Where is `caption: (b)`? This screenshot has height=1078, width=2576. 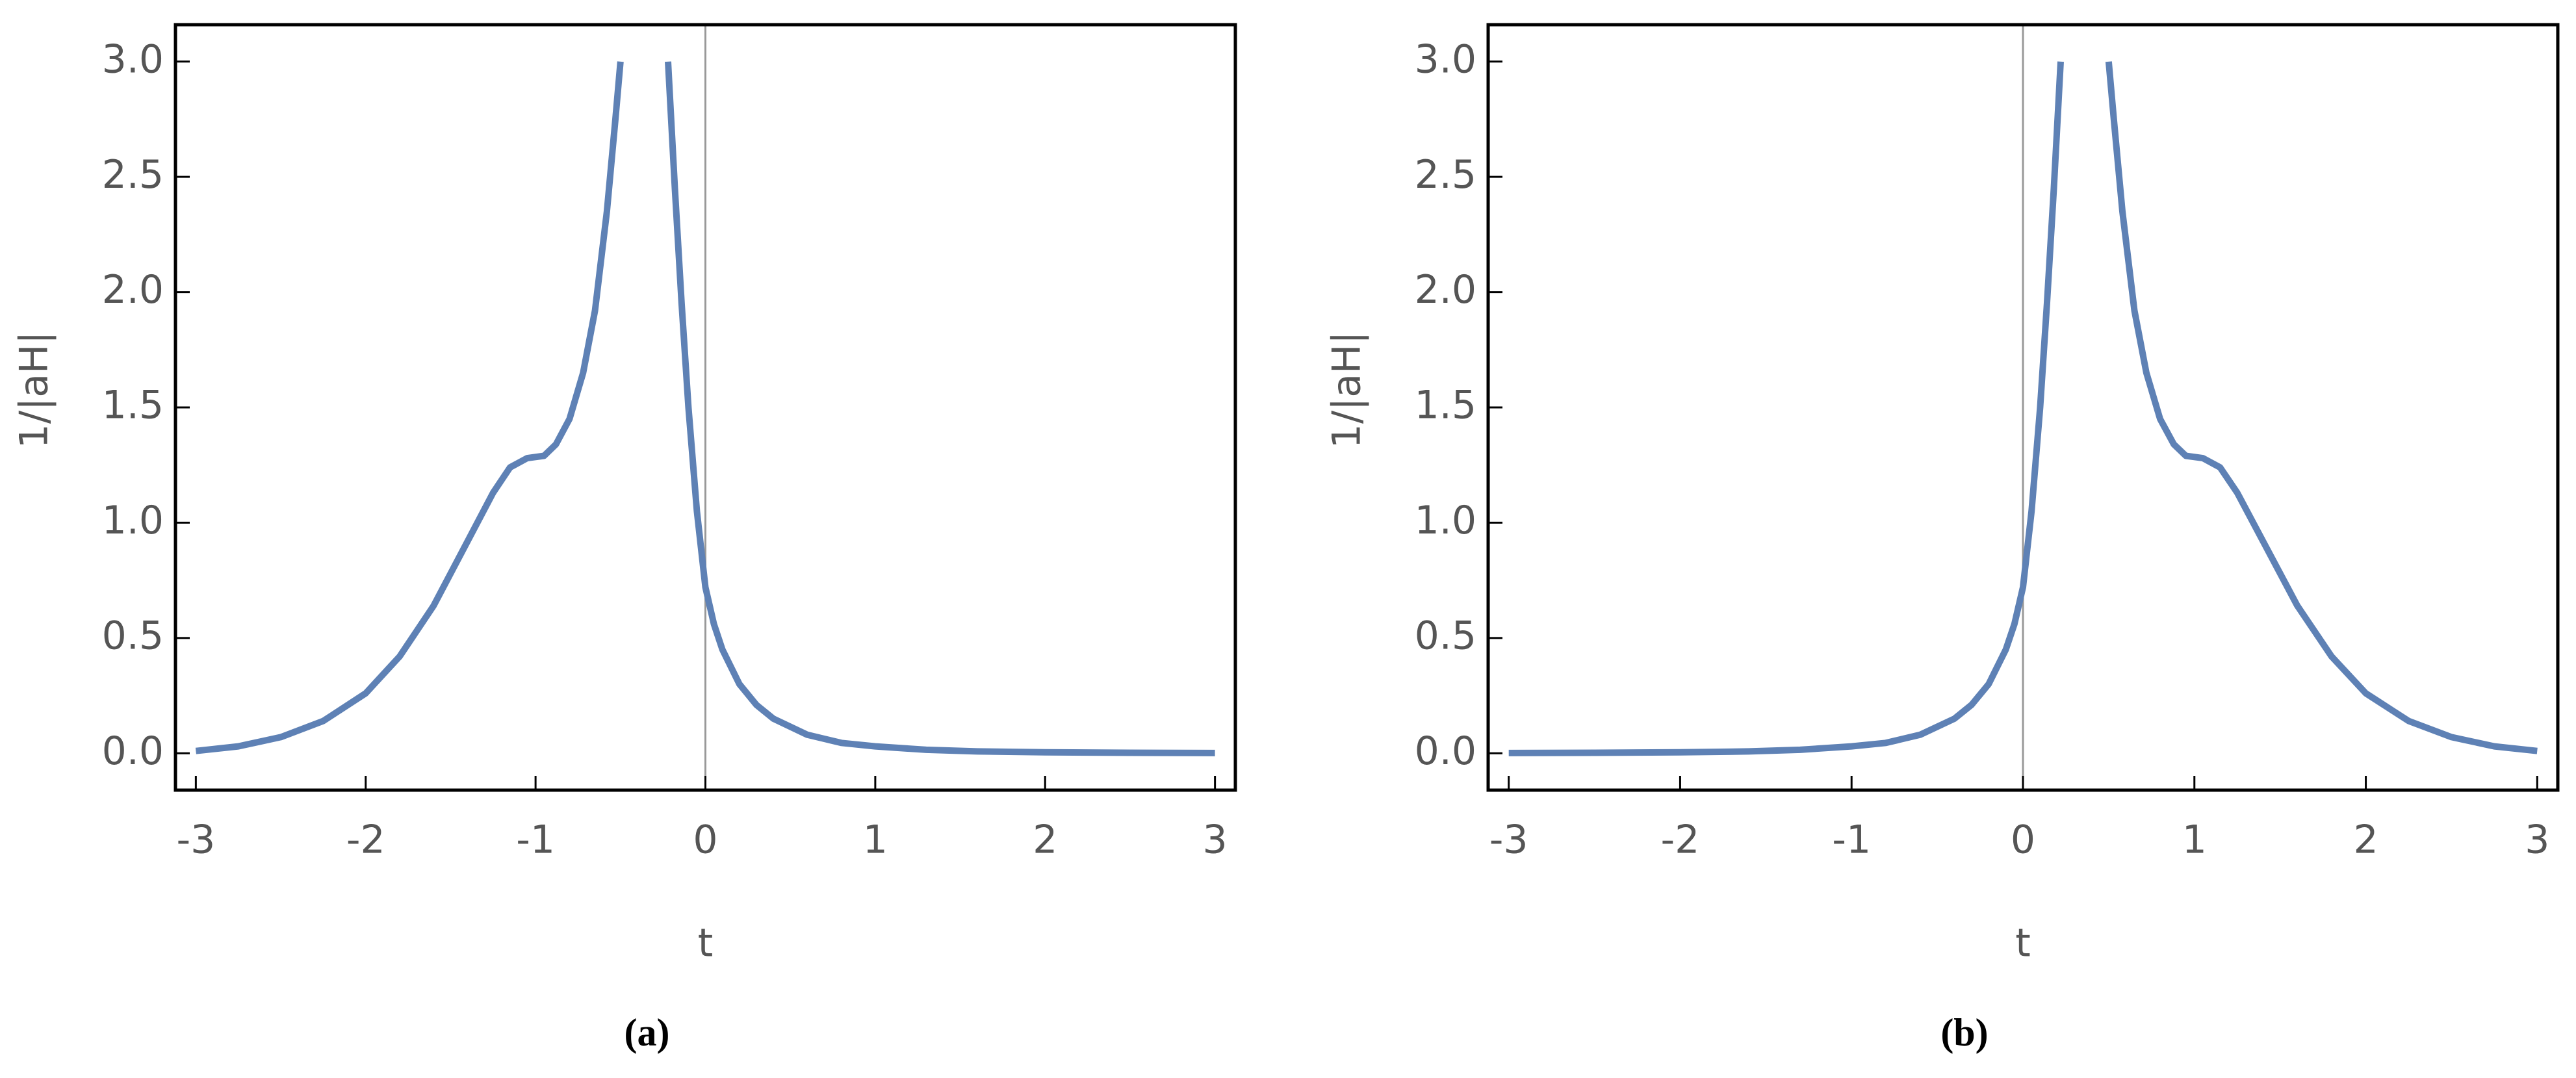 caption: (b) is located at coordinates (1964, 1032).